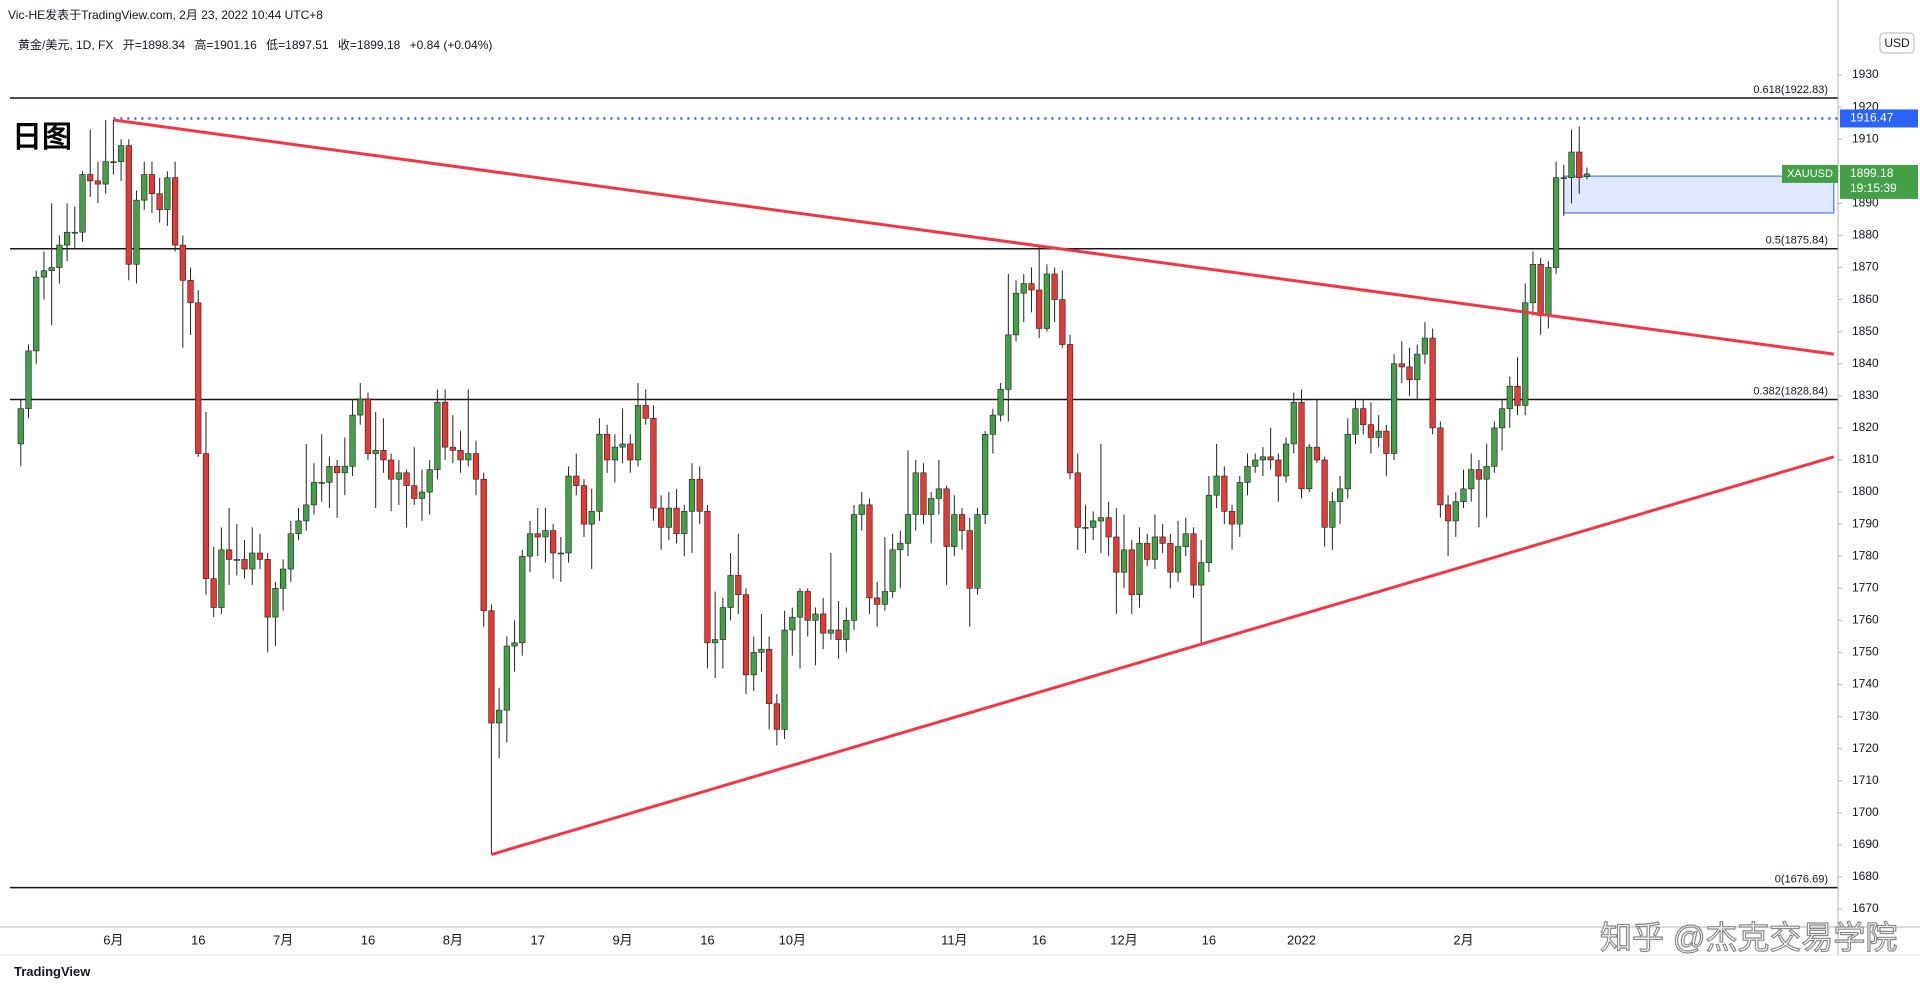 This screenshot has height=994, width=1920. Describe the element at coordinates (1897, 43) in the screenshot. I see `currency-label: USD` at that location.